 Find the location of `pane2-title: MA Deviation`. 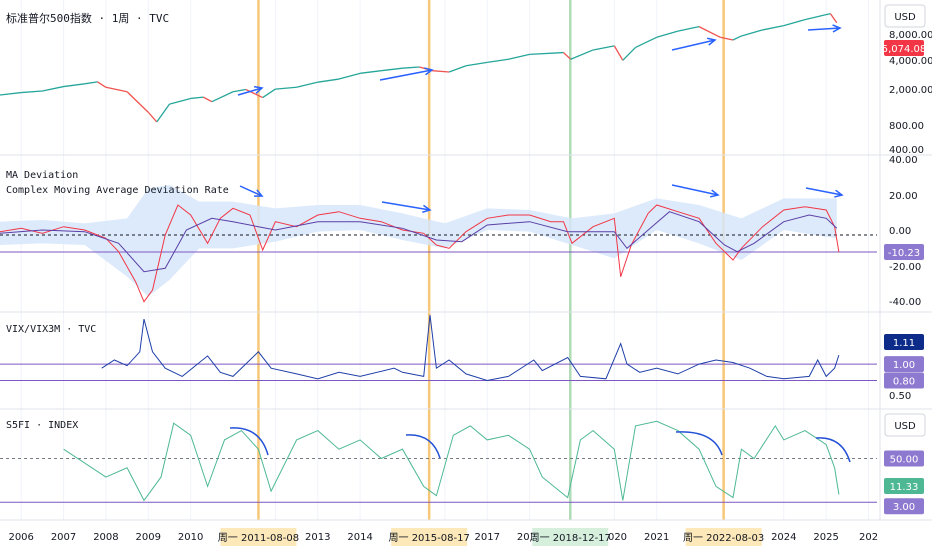

pane2-title: MA Deviation is located at coordinates (42, 175).